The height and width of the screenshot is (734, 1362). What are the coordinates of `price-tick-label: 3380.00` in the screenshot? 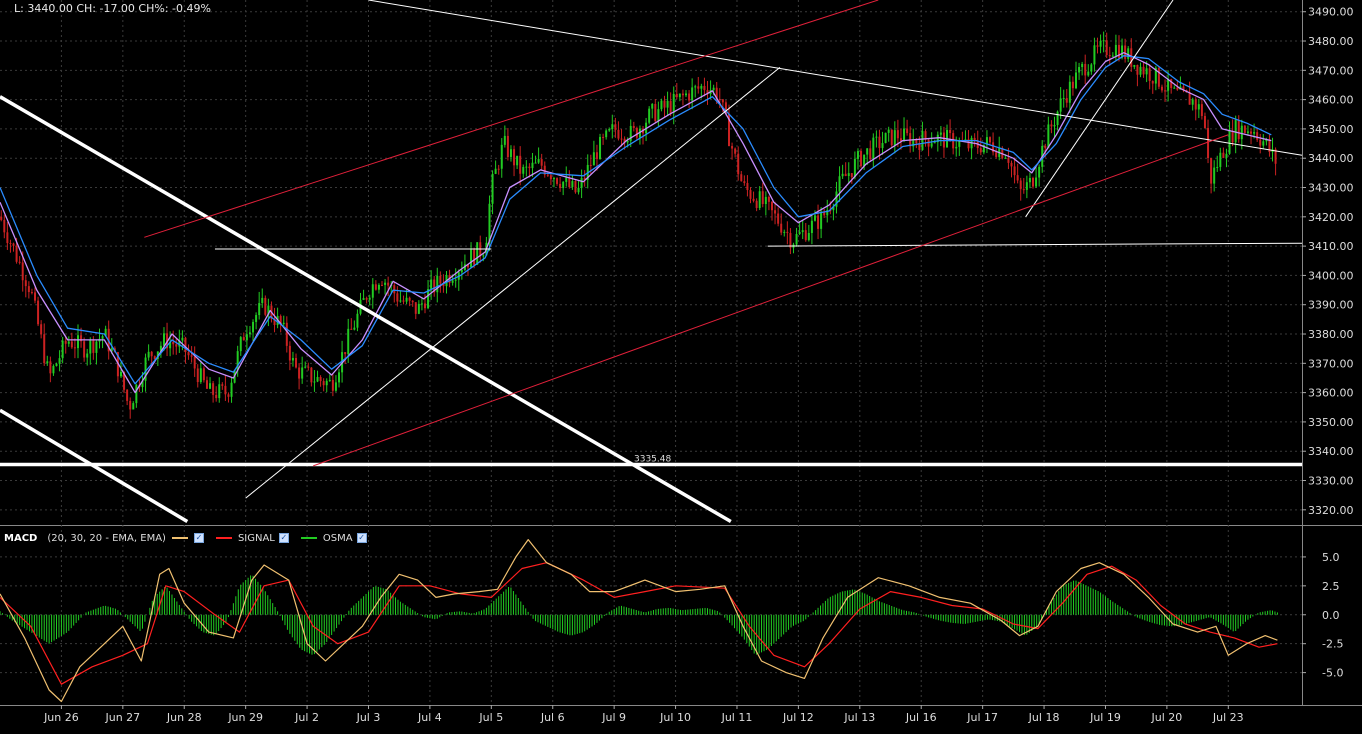 It's located at (1331, 334).